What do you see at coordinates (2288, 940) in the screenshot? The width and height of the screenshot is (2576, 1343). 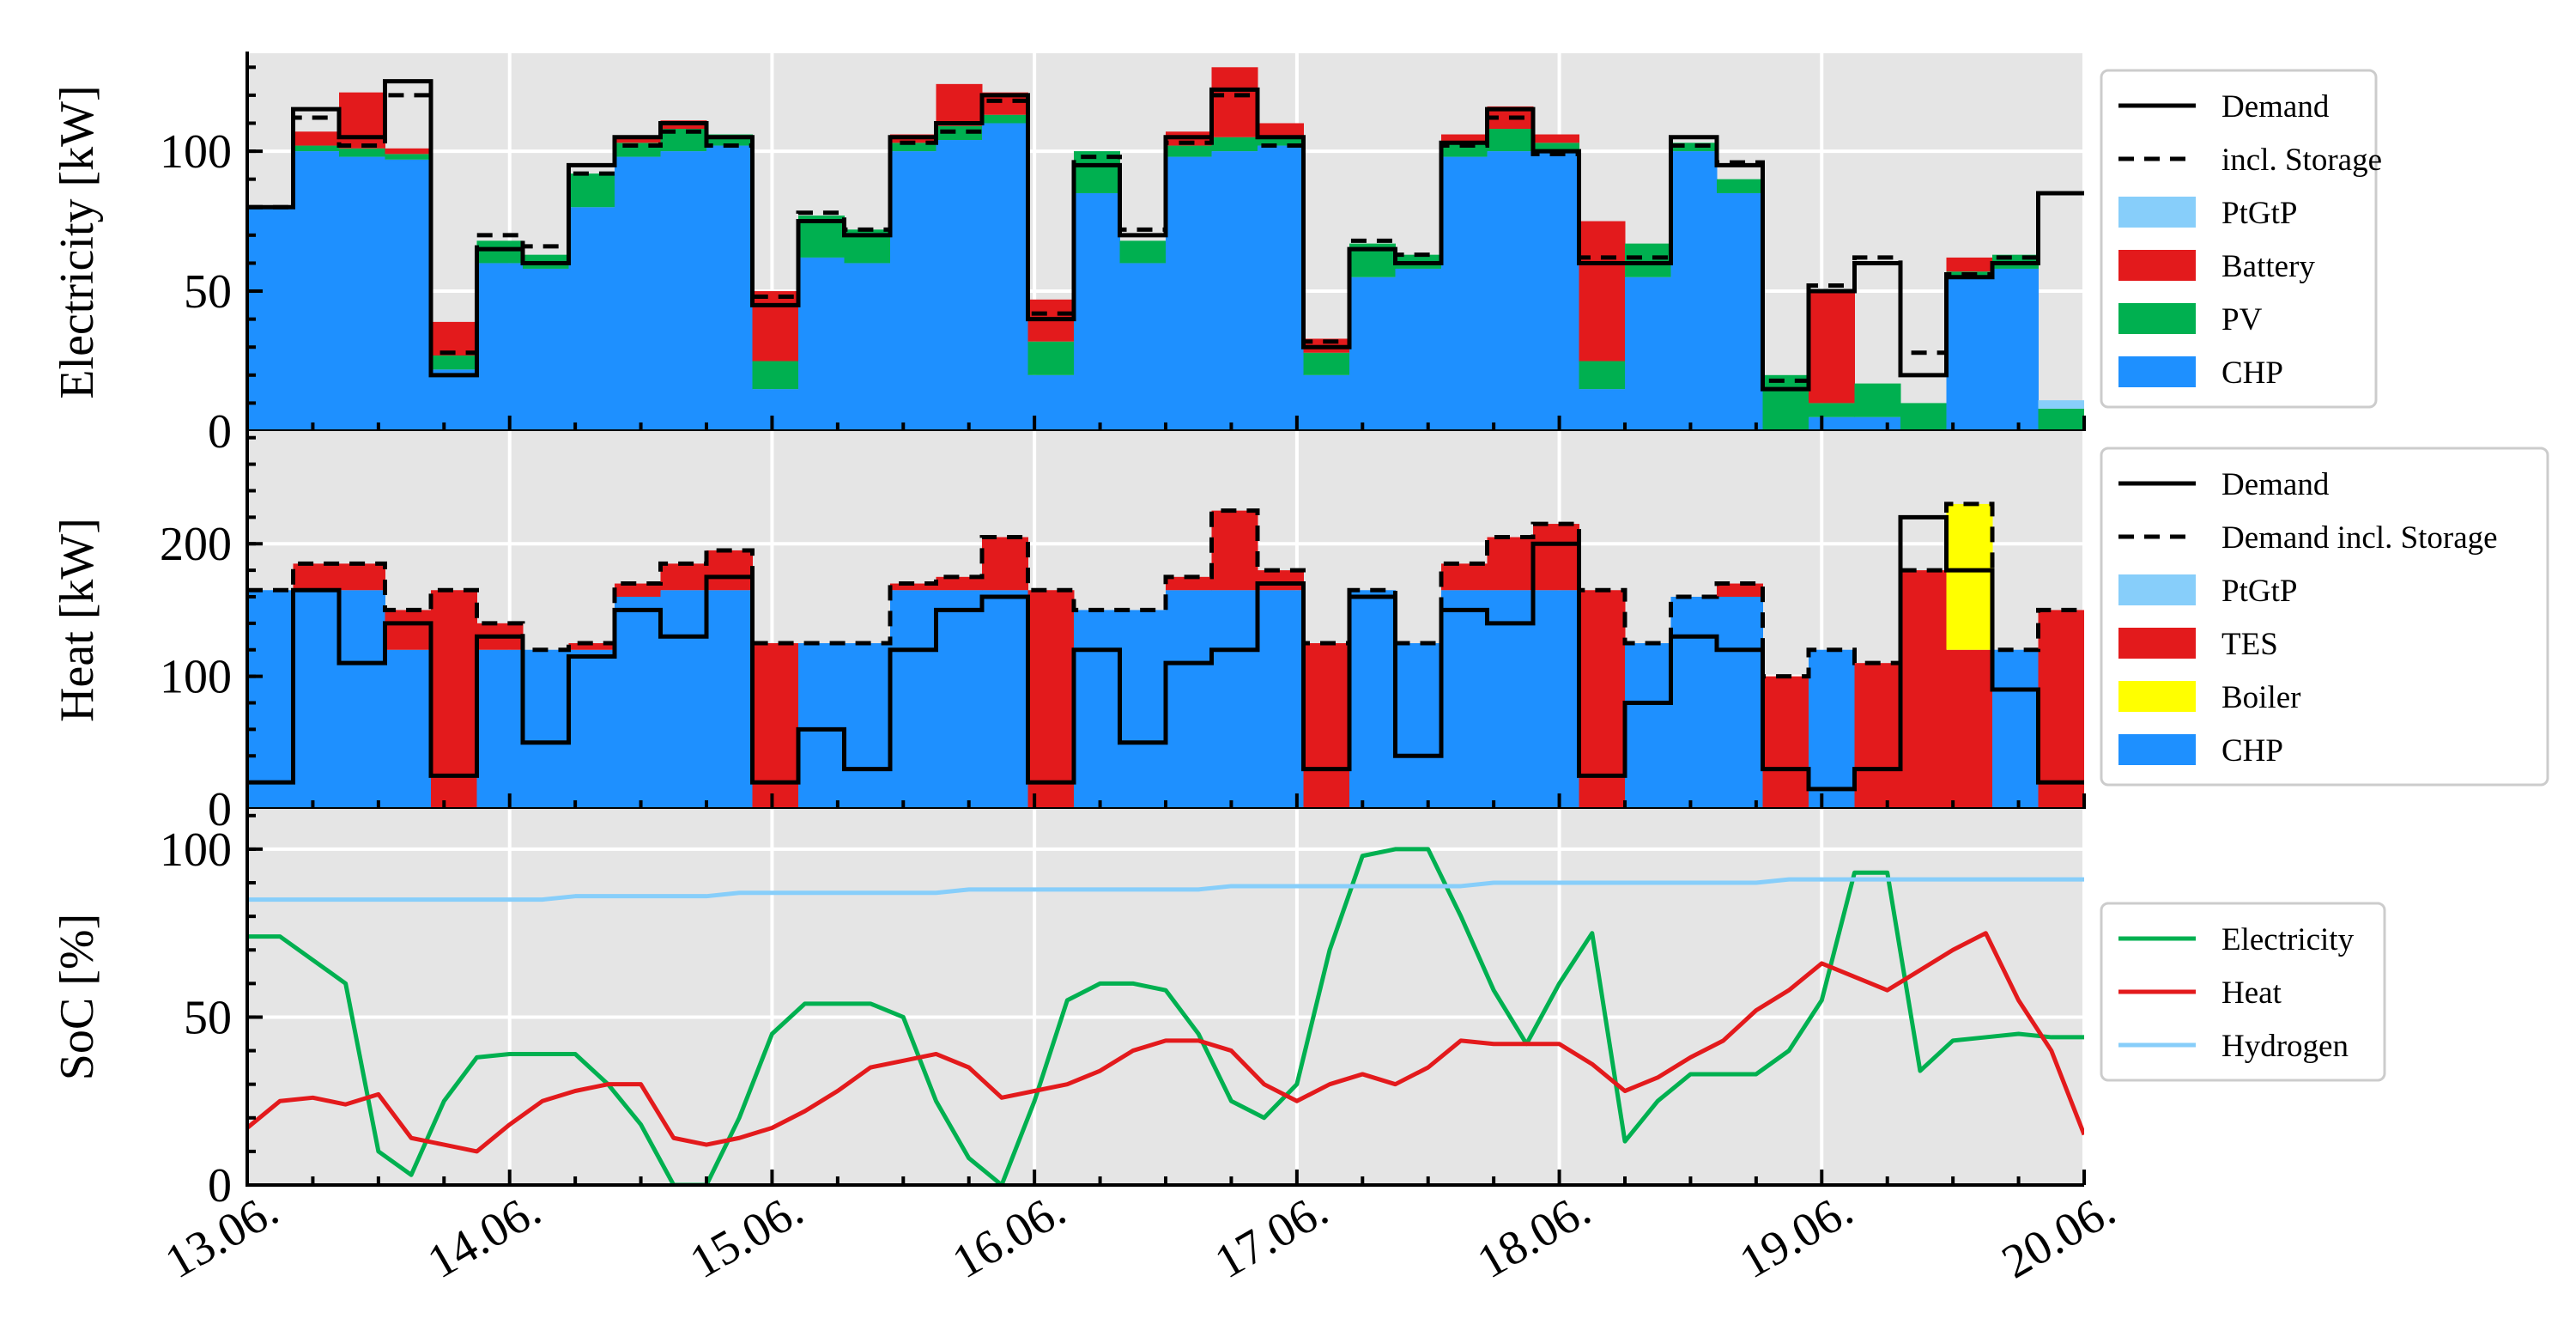 I see `legend-label: Electricity` at bounding box center [2288, 940].